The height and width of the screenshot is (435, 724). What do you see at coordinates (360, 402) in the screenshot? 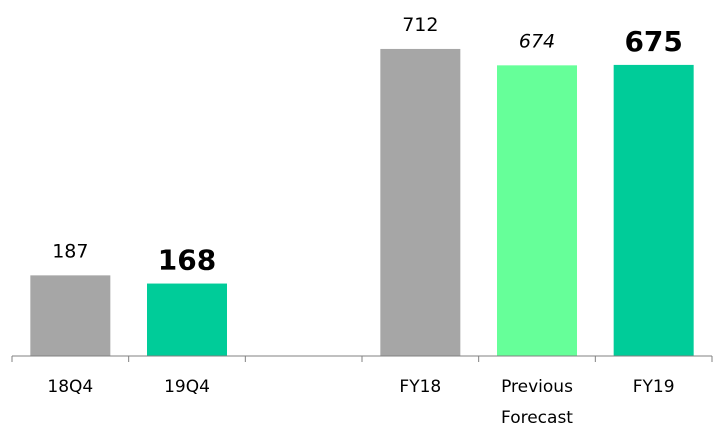
I see `x-tick-labels: 18Q4 19Q4 FY18 Previous Forecast FY19` at bounding box center [360, 402].